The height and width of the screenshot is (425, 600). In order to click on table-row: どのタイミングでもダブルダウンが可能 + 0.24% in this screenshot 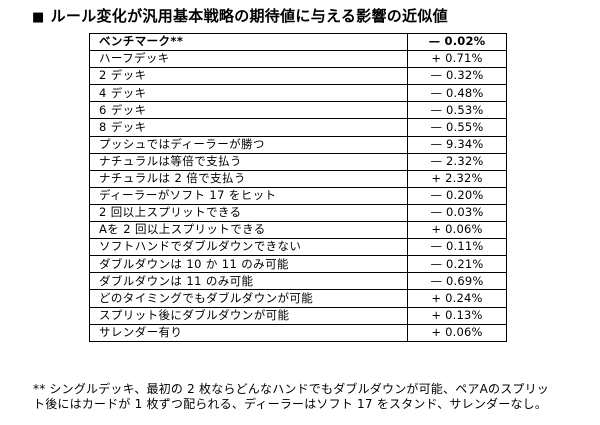, I will do `click(298, 298)`.